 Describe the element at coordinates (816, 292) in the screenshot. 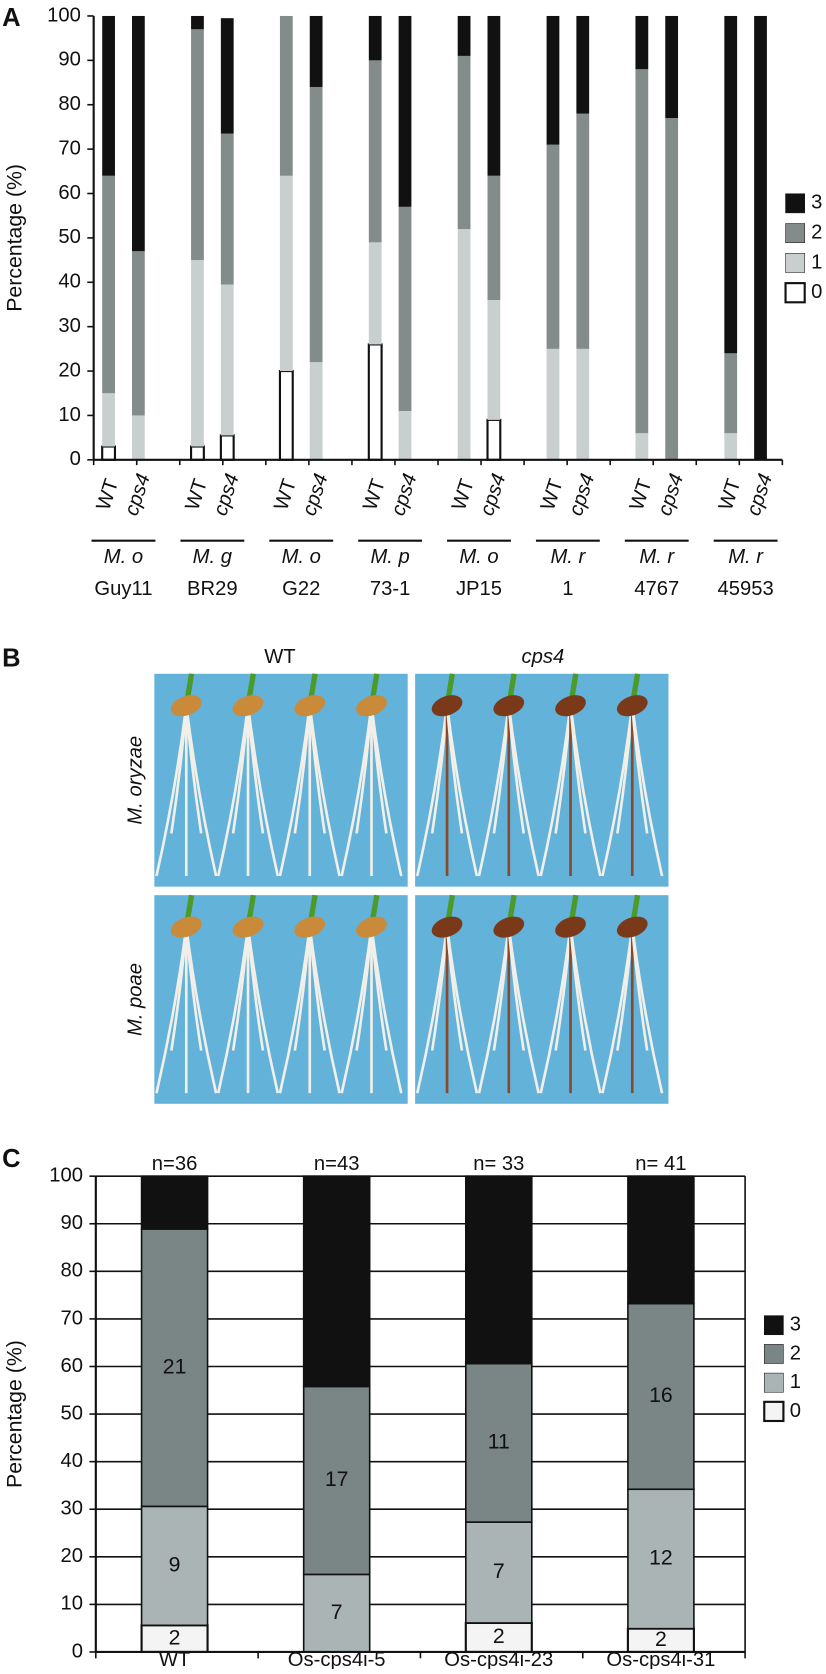

I see `legend-label: 0` at that location.